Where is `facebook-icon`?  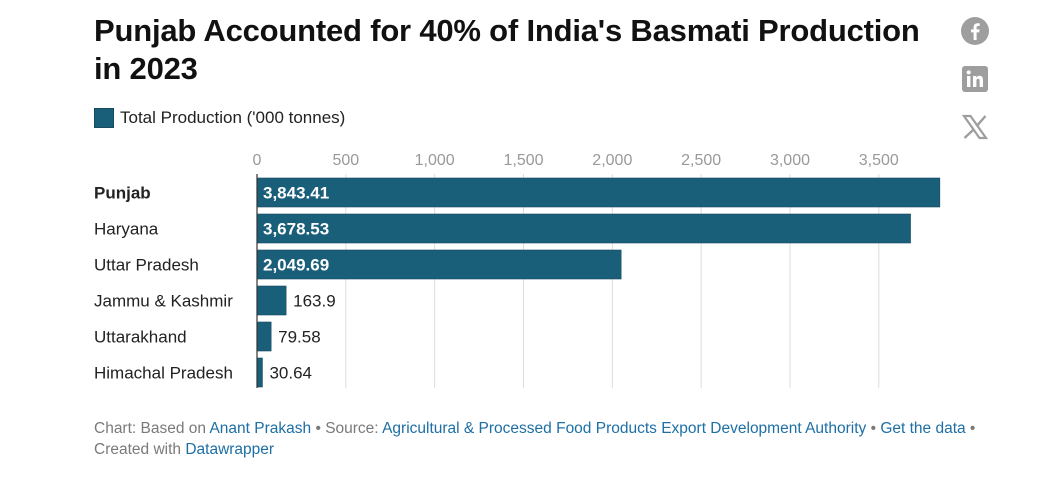 facebook-icon is located at coordinates (975, 31).